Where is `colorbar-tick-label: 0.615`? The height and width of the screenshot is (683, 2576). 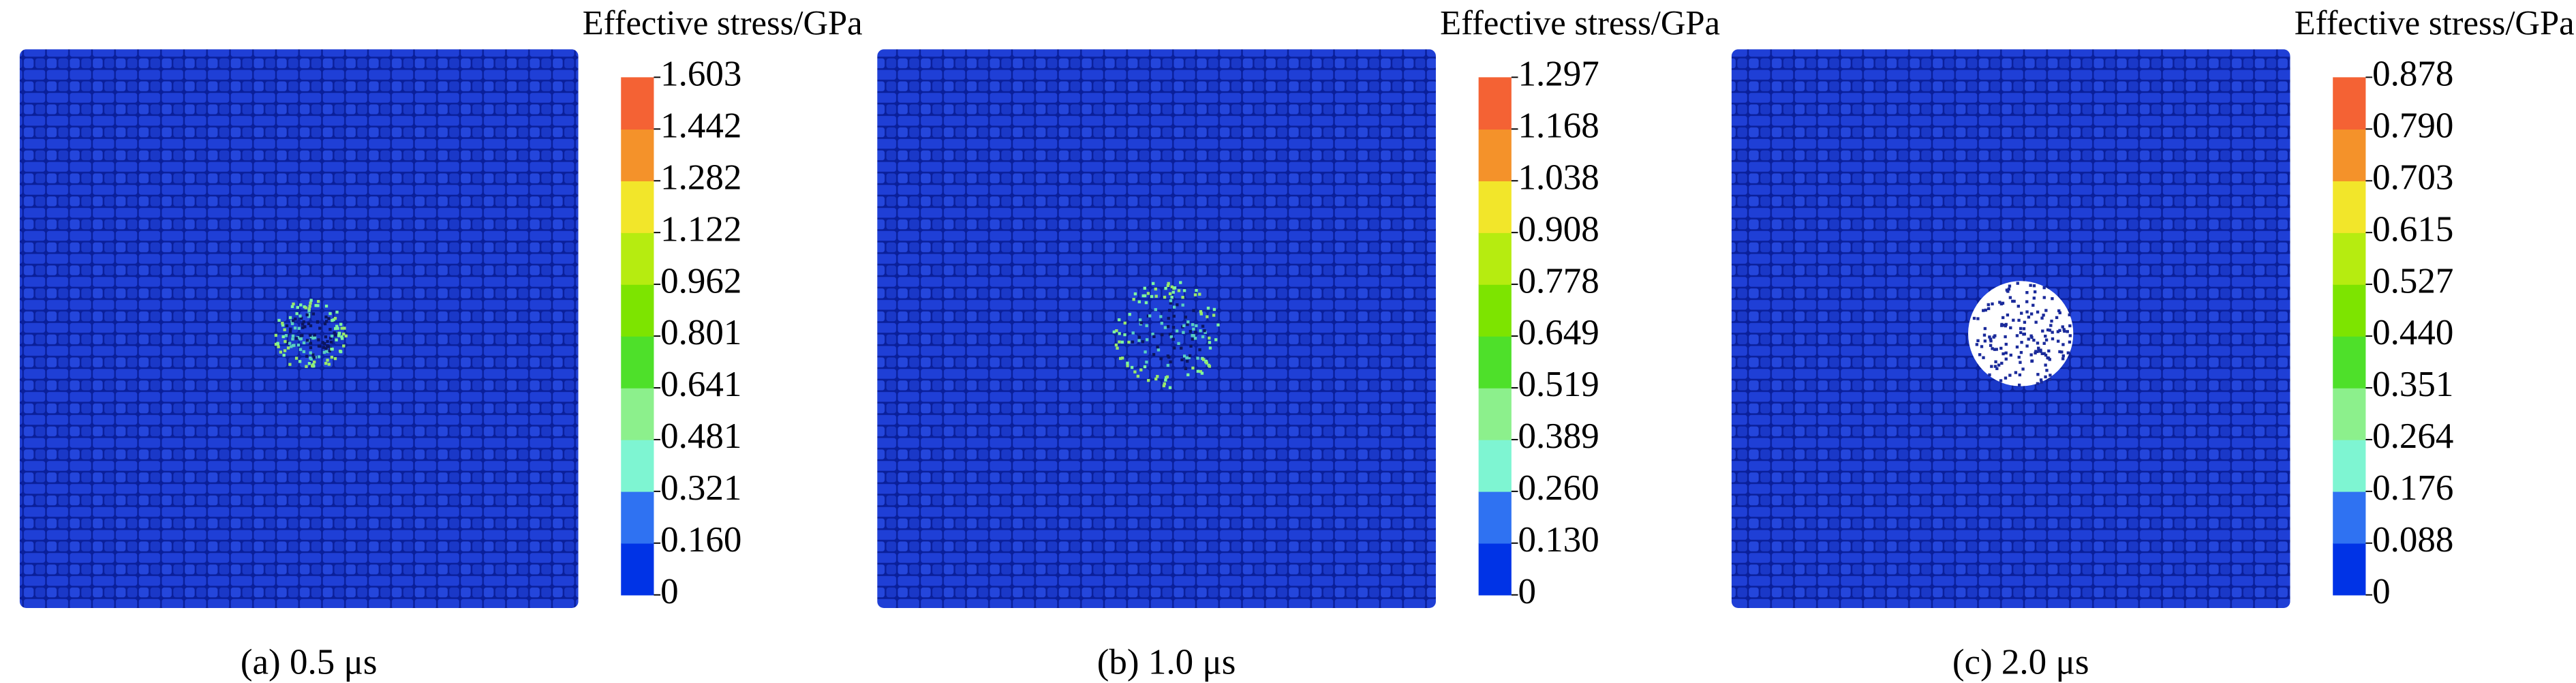
colorbar-tick-label: 0.615 is located at coordinates (2412, 229).